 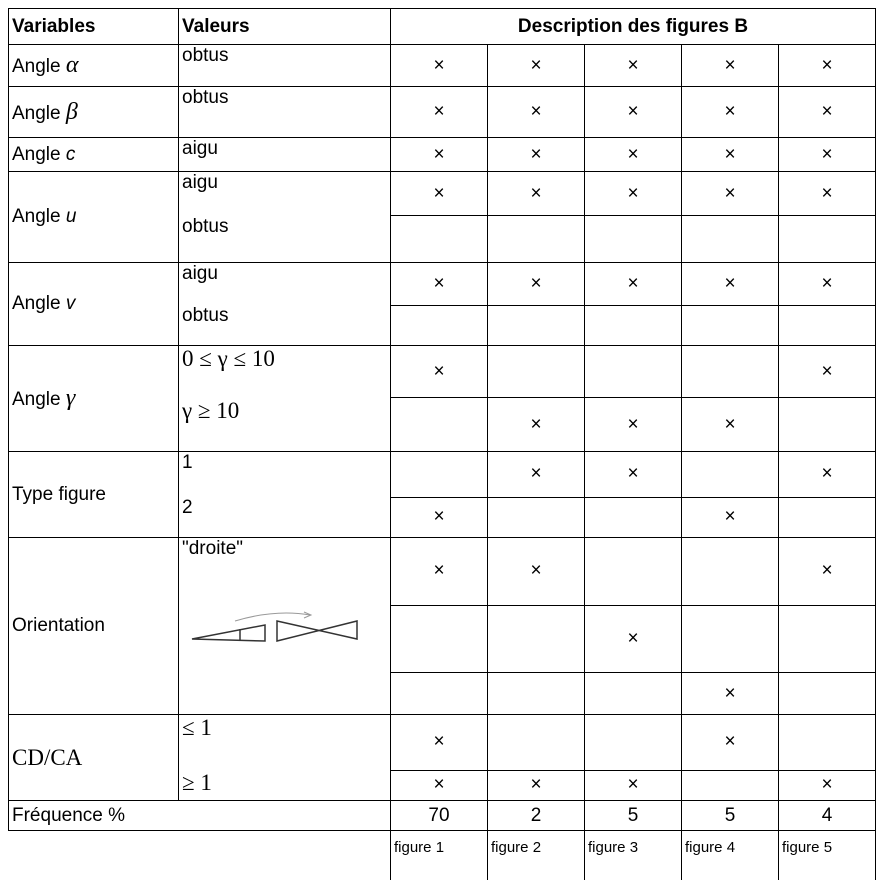 I want to click on footer-row: figure 1 figure 2 figure 3 figure 4 figure 5, so click(x=442, y=855).